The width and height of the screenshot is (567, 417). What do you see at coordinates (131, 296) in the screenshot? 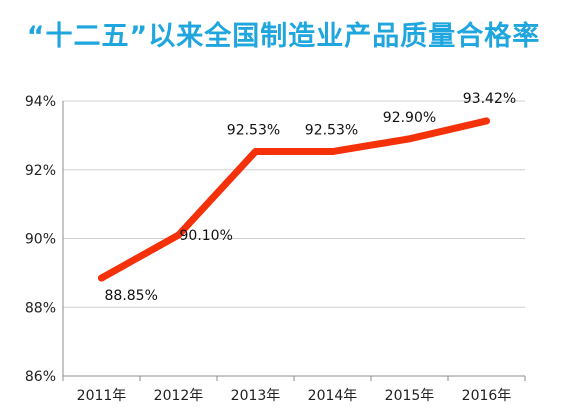
I see `data-label: 88.85%` at bounding box center [131, 296].